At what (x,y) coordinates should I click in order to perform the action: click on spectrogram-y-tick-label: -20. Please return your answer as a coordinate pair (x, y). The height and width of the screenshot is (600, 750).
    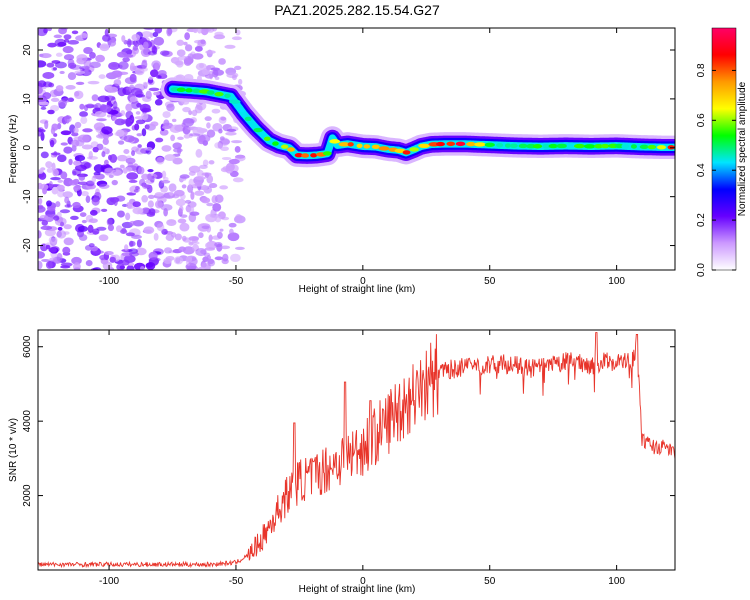
    Looking at the image, I should click on (27, 245).